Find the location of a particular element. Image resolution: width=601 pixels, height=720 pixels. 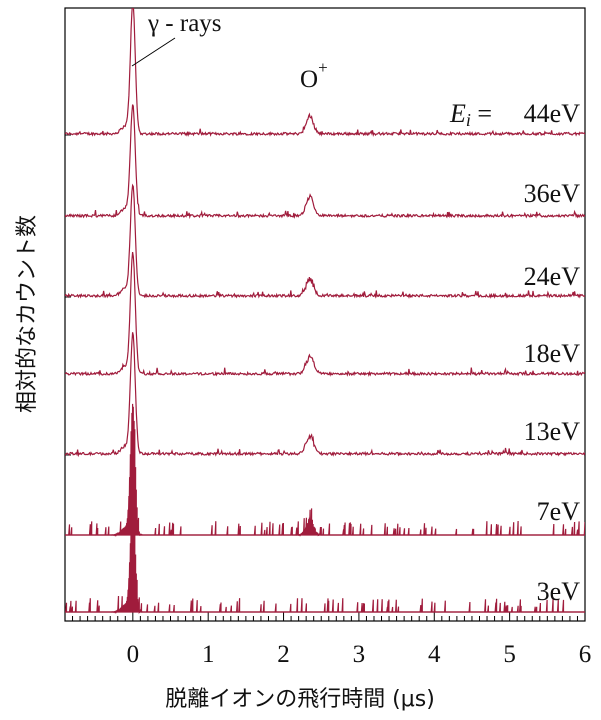

trace-label-3eV: 3eV is located at coordinates (559, 591).